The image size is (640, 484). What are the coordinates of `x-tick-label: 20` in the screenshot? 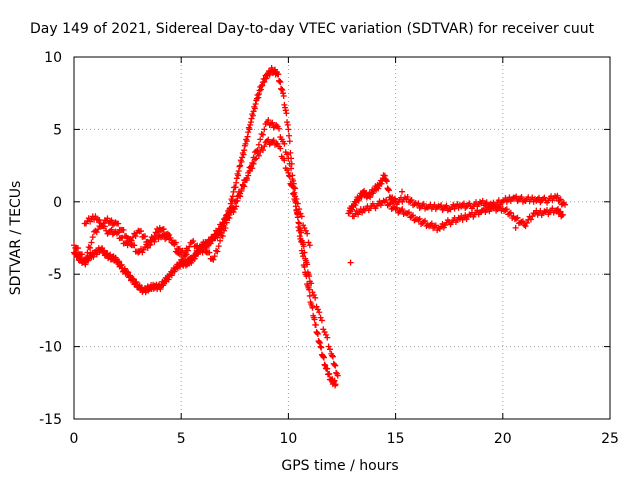 It's located at (503, 439).